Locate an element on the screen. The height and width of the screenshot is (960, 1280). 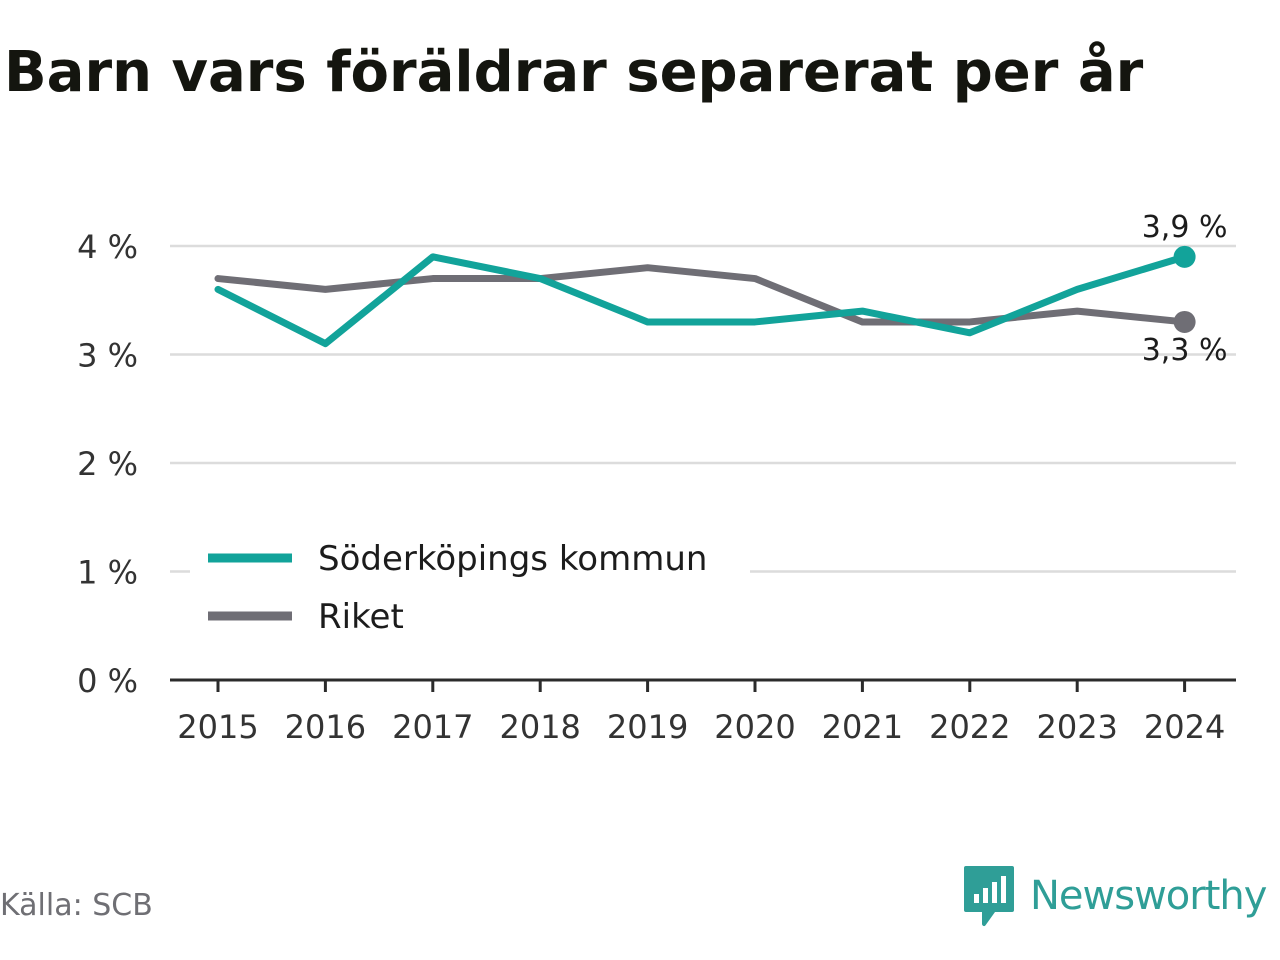
y-tick-label: 1 % is located at coordinates (107, 573).